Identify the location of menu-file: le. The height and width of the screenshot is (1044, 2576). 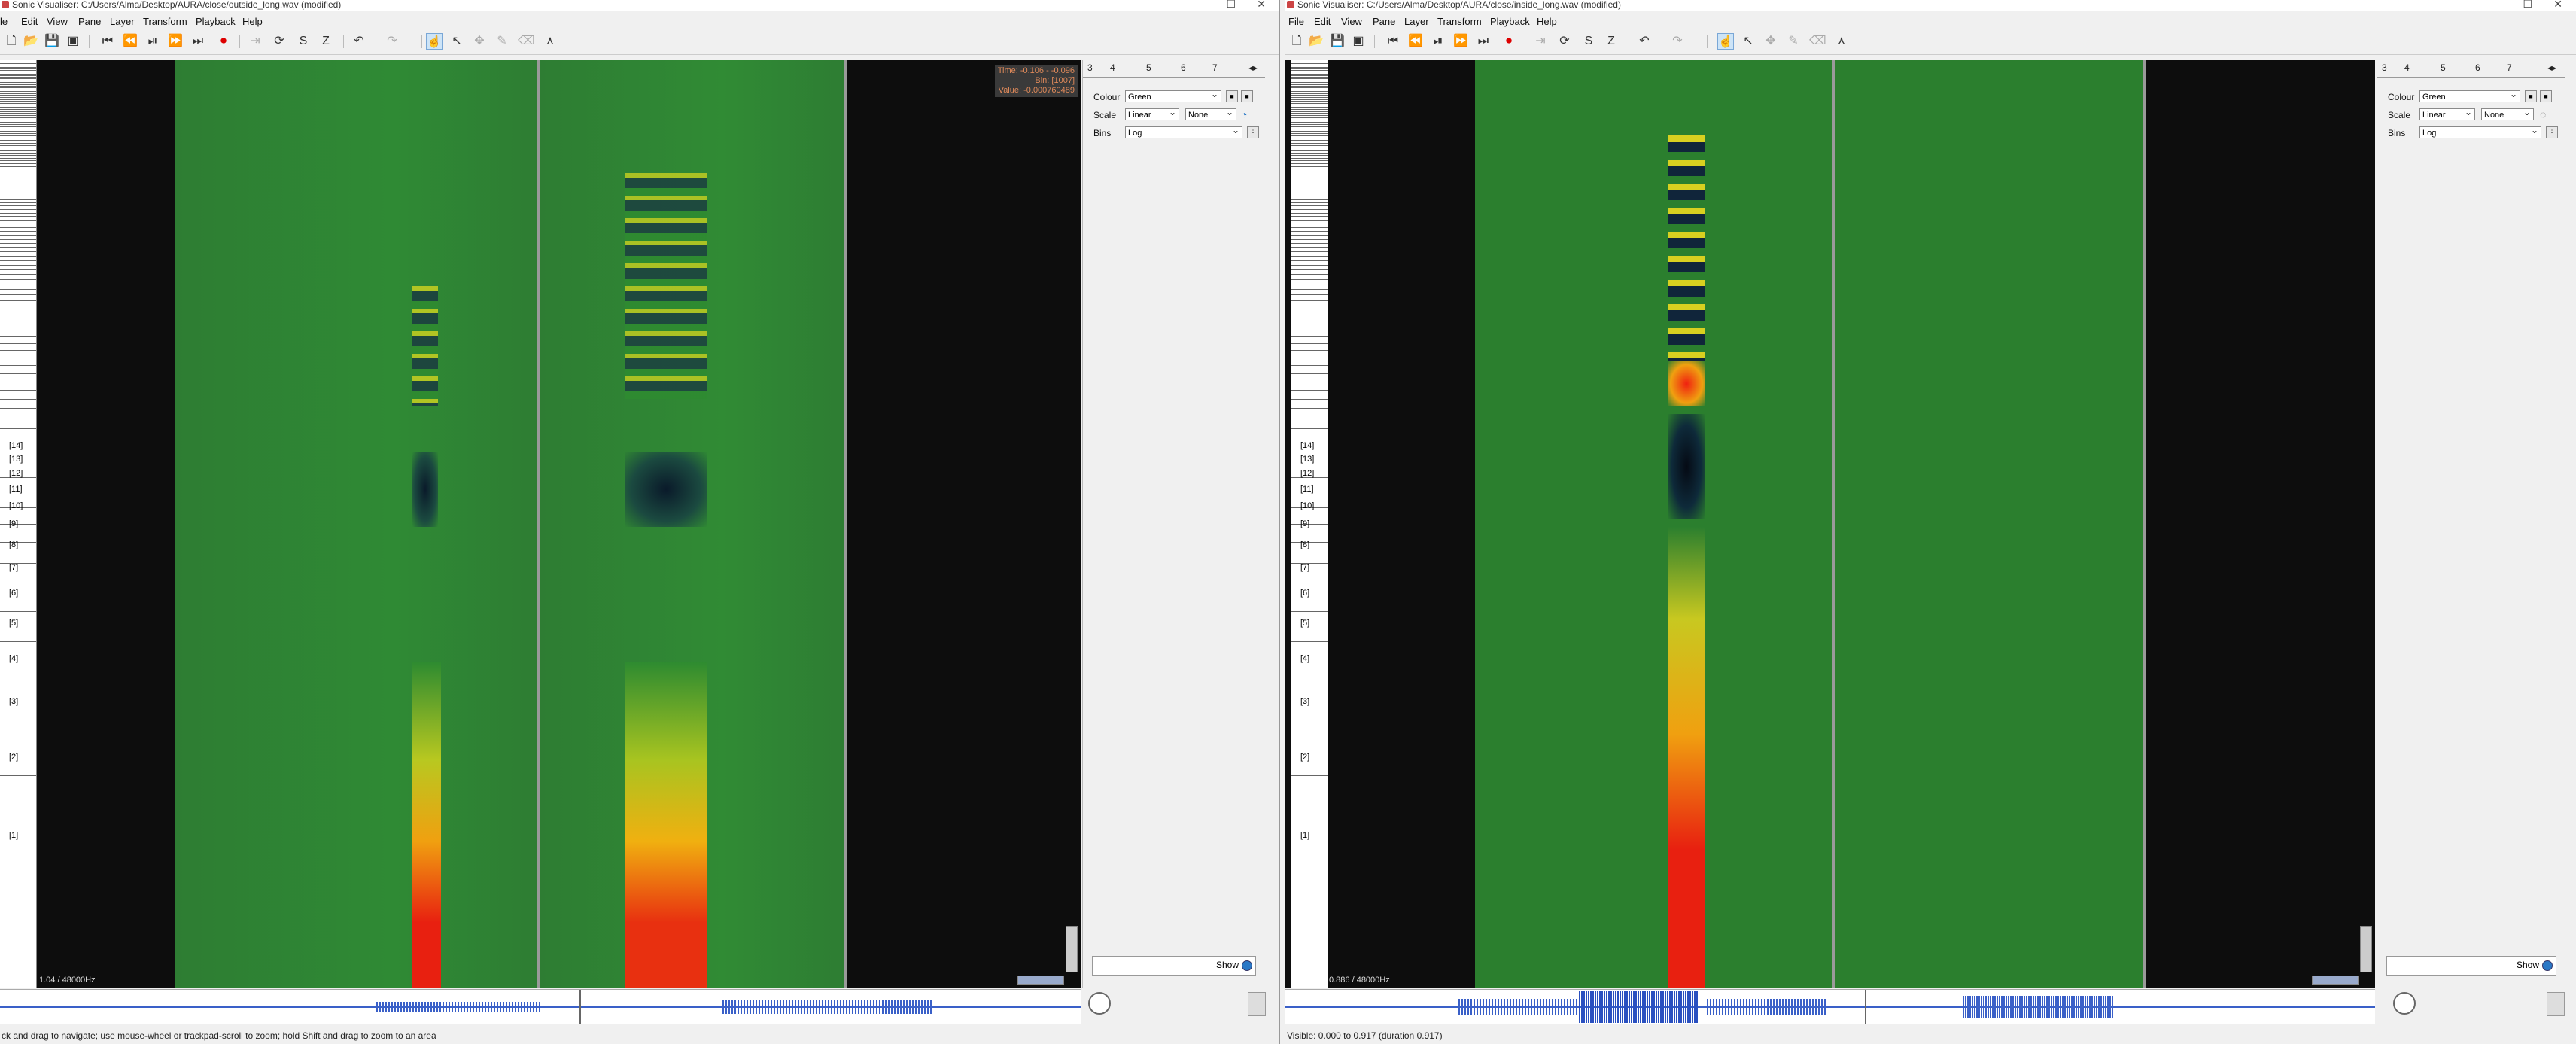
(4, 21).